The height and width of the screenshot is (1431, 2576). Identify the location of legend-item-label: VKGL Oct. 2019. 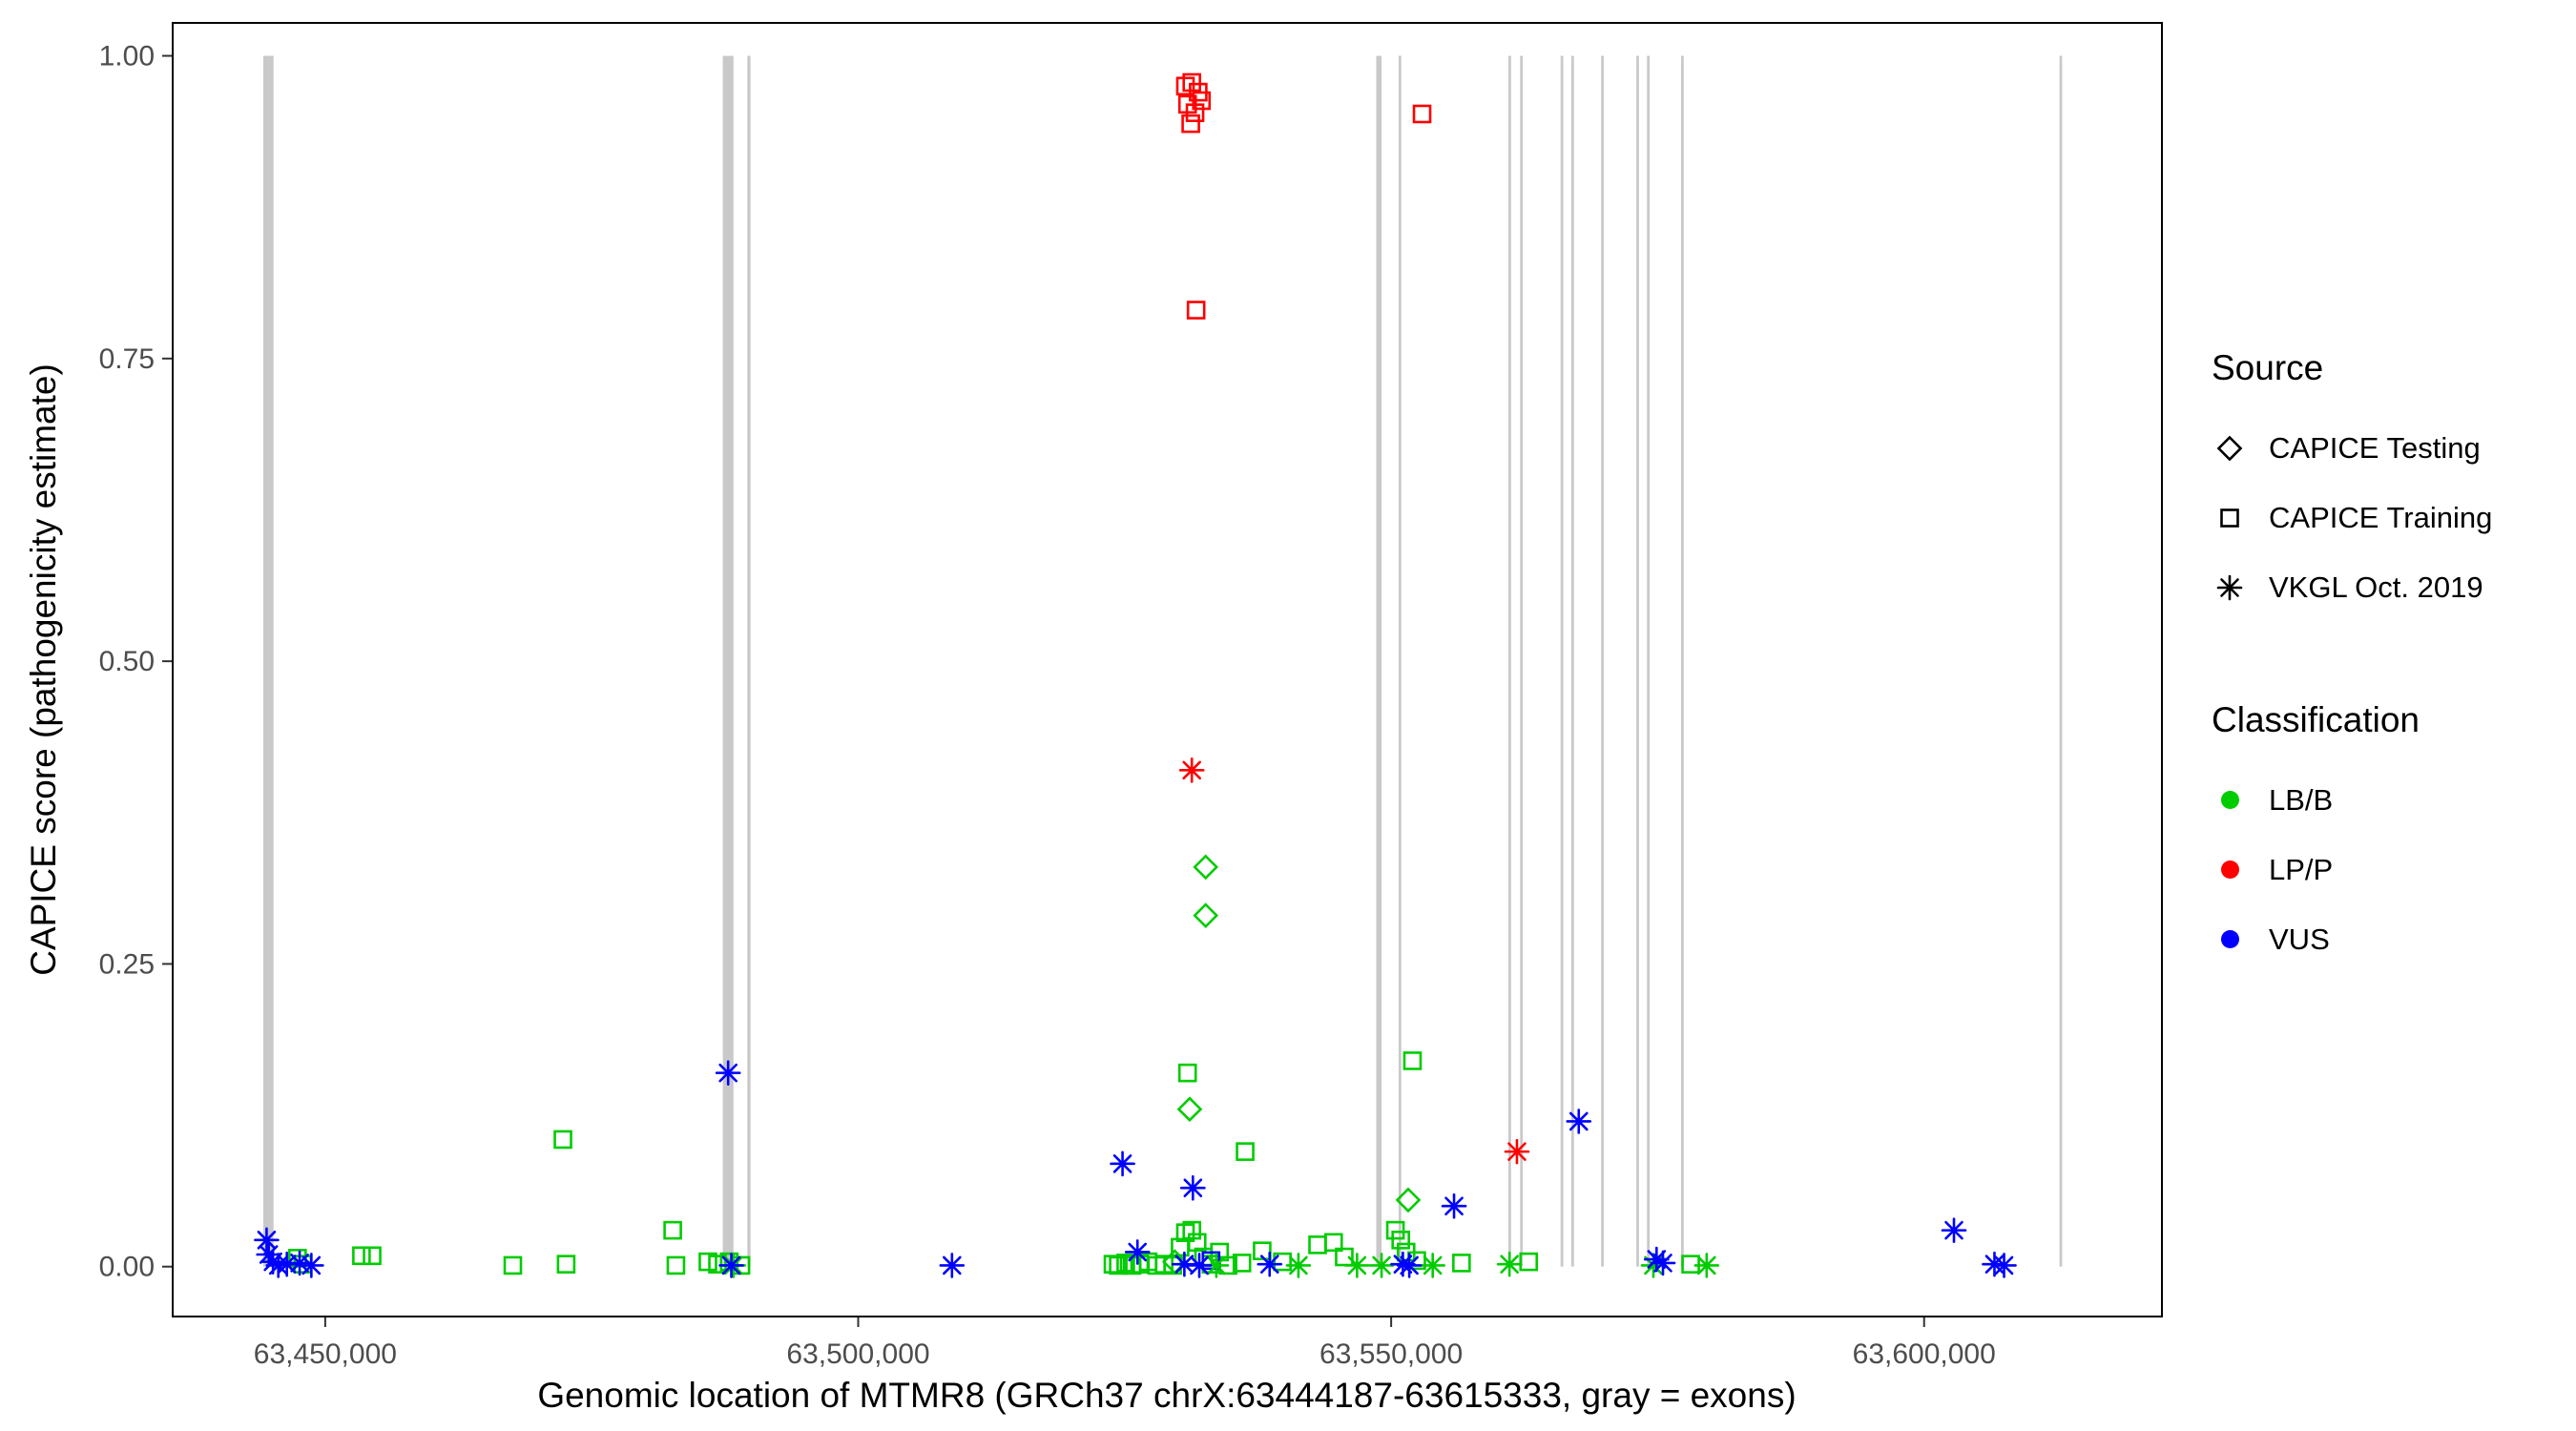
(2376, 587).